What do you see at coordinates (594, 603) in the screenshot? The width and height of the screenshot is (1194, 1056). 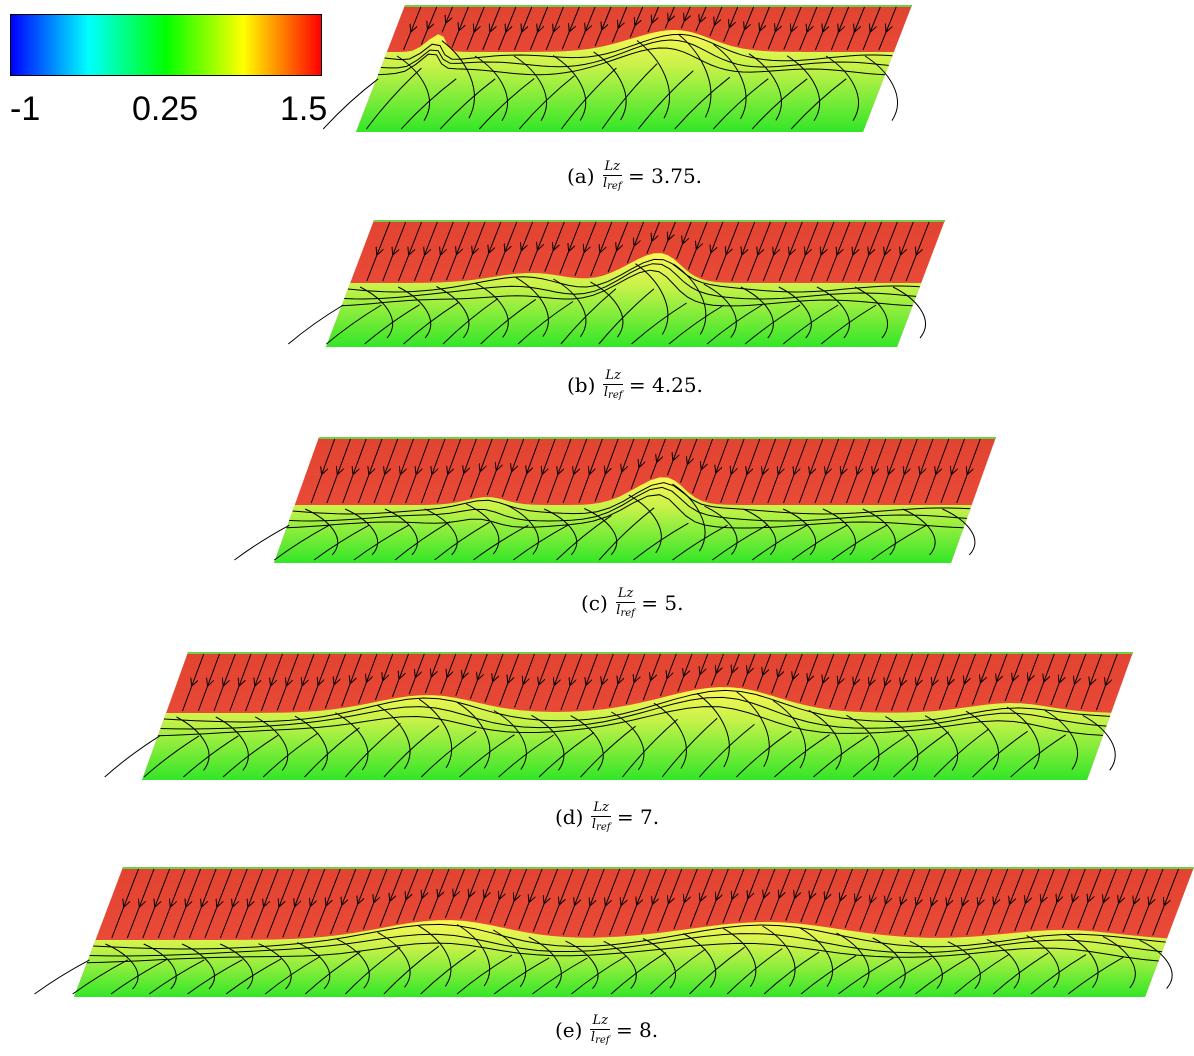 I see `caption-c-tag: (c)` at bounding box center [594, 603].